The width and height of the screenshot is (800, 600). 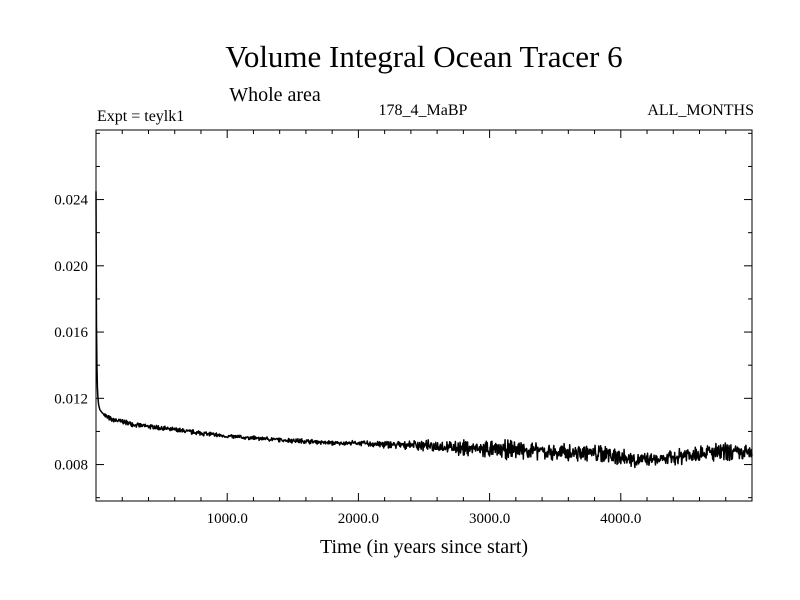 What do you see at coordinates (424, 547) in the screenshot?
I see `x-axis-label: Time (in years since start)` at bounding box center [424, 547].